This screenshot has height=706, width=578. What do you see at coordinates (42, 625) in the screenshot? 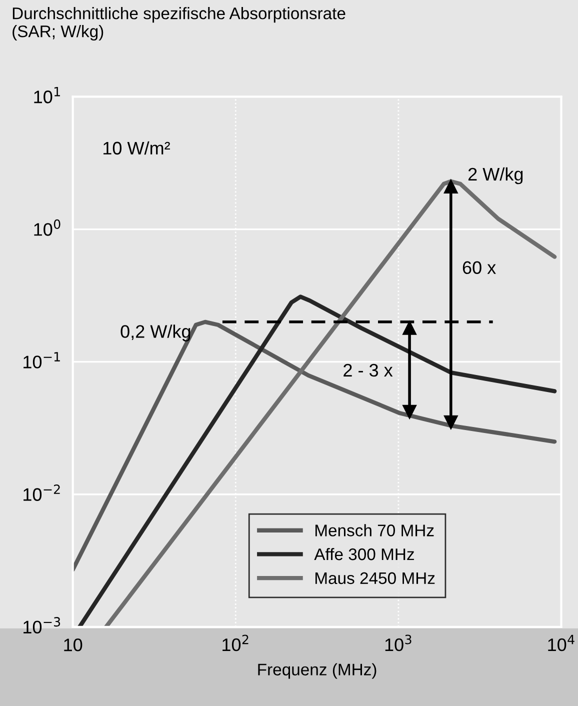
I see `y-tick-label: 10$^{−3}$` at bounding box center [42, 625].